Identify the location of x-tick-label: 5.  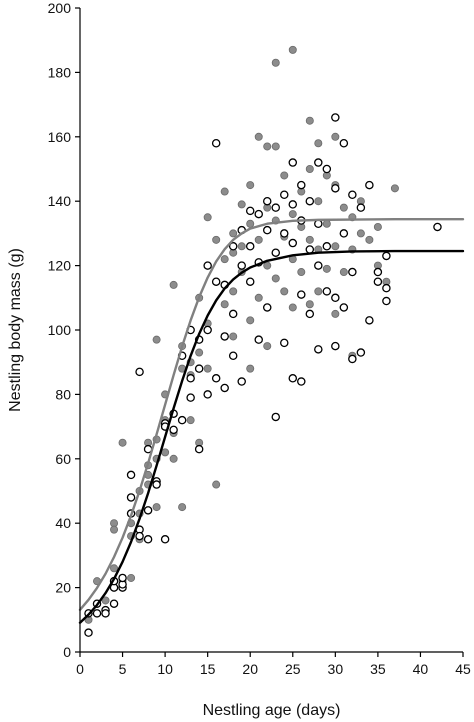
(123, 669).